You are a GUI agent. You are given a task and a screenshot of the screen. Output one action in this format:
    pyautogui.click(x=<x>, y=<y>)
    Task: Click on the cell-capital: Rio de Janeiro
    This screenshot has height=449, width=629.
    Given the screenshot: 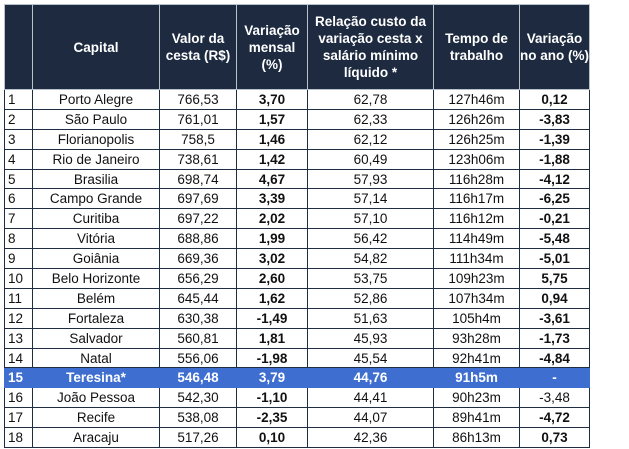 What is the action you would take?
    pyautogui.click(x=96, y=159)
    